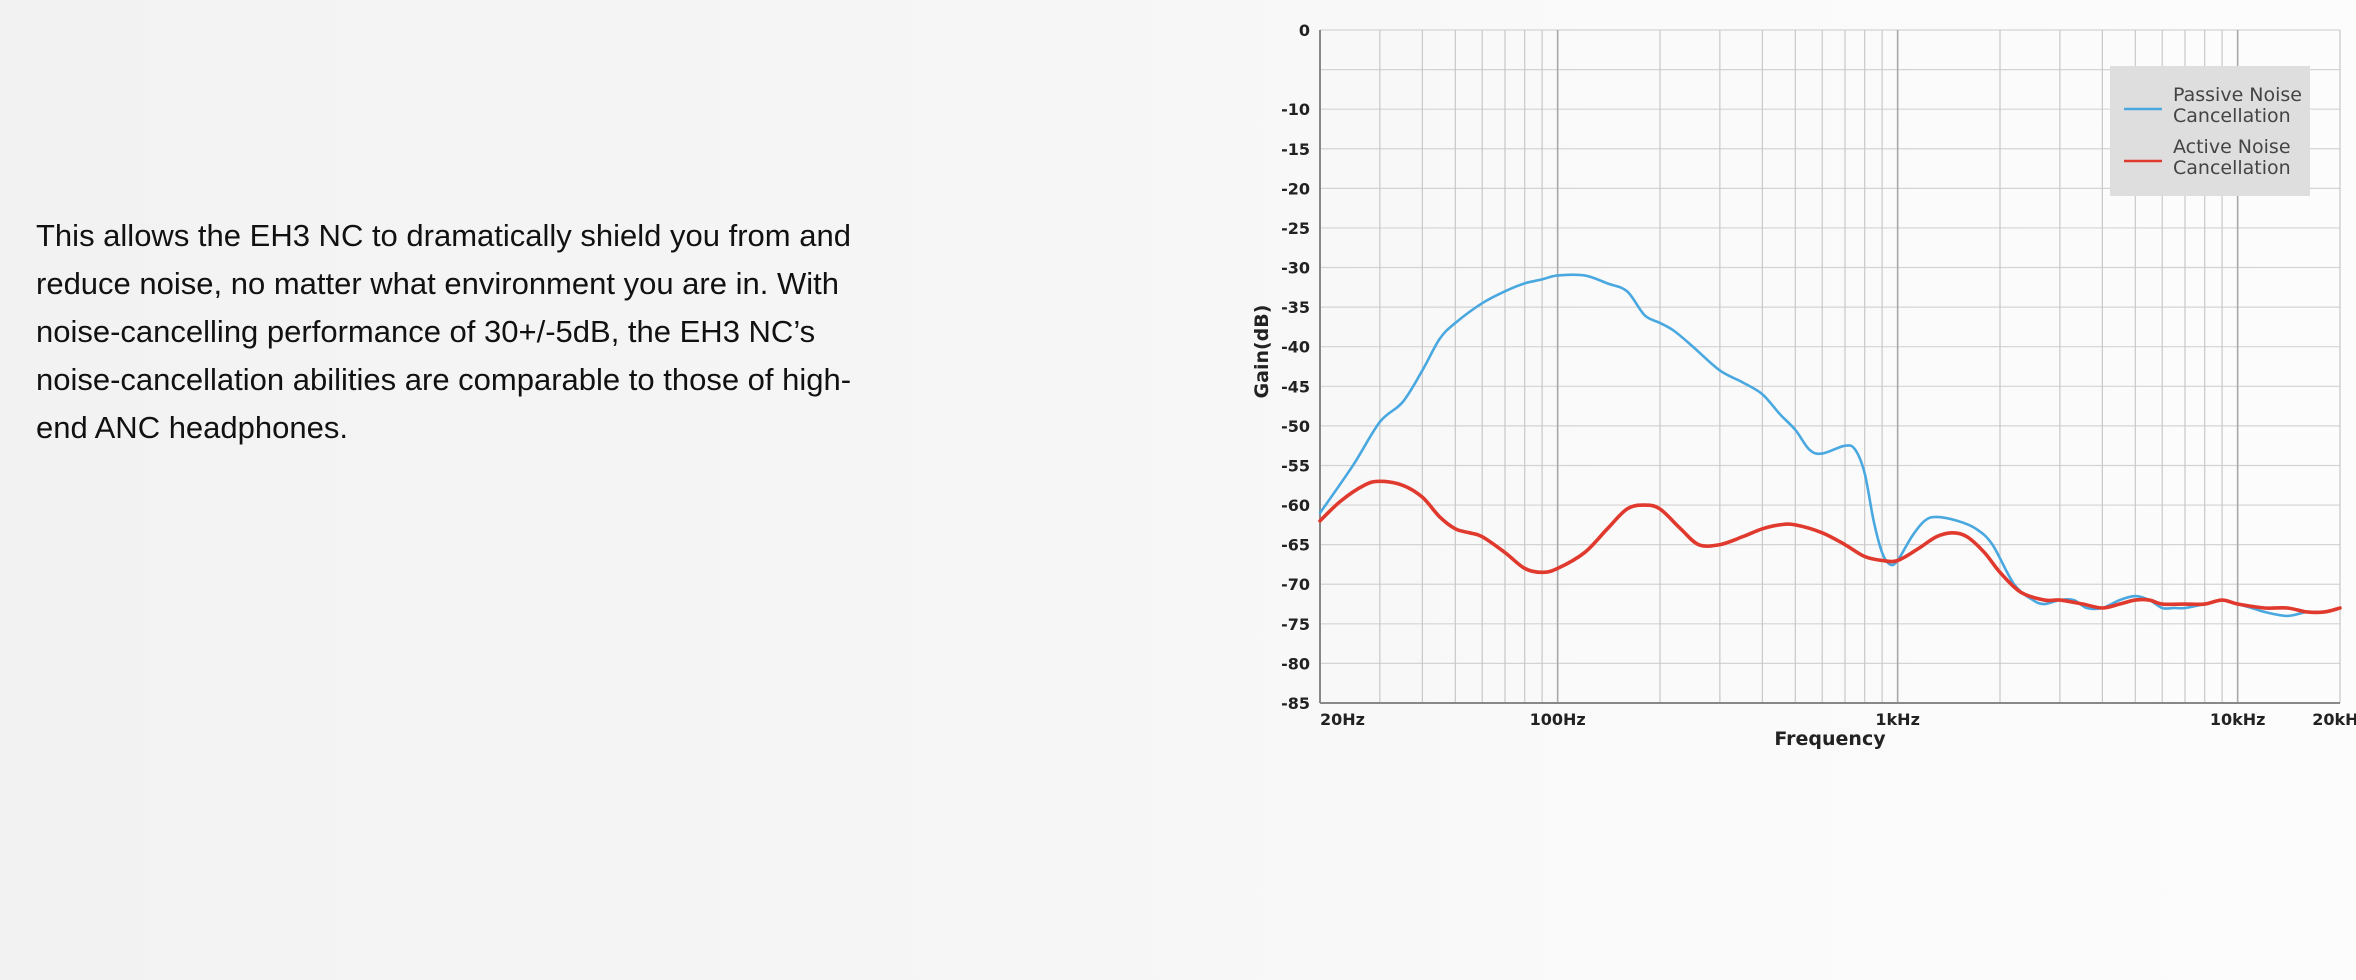 This screenshot has width=2356, height=980. What do you see at coordinates (1295, 545) in the screenshot?
I see `y-tick-label: -65` at bounding box center [1295, 545].